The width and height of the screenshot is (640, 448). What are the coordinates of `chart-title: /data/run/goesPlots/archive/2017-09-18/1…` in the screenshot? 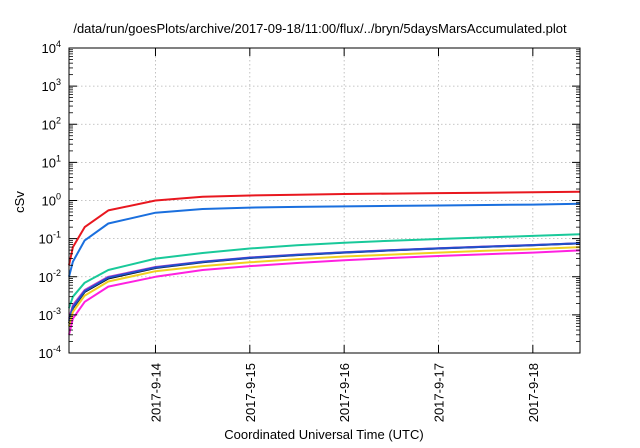 It's located at (320, 28).